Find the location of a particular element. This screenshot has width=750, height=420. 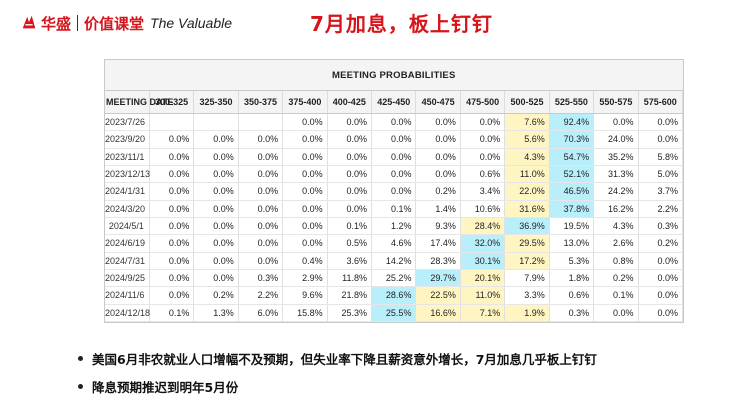

slide-title: 7月加息，板上钉钉 is located at coordinates (401, 24).